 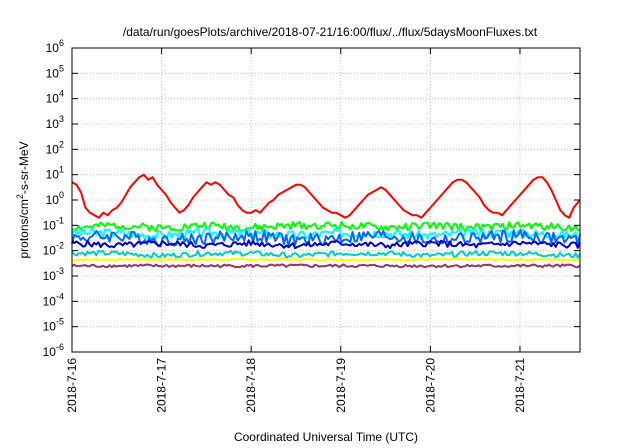 I want to click on y-tick-label: 10⁻⁵, so click(x=53, y=325).